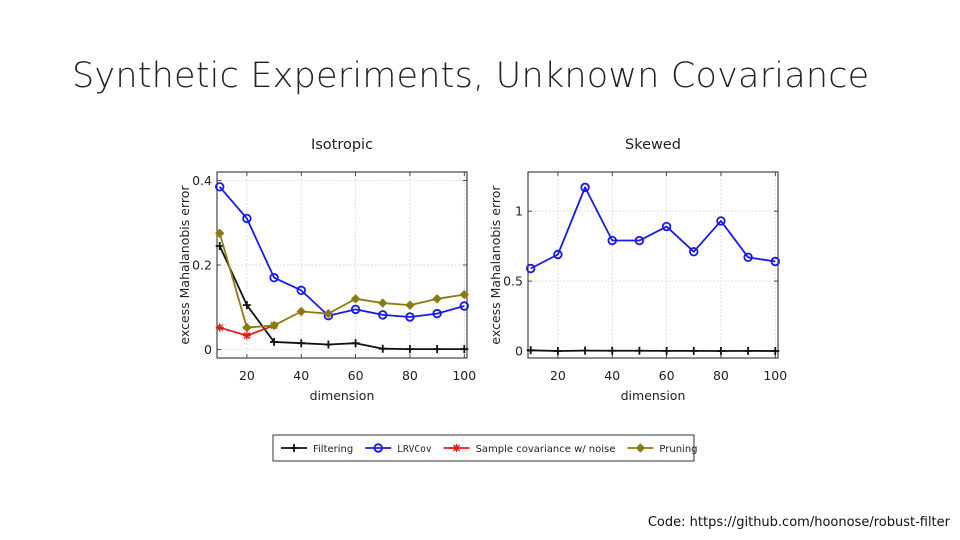 The width and height of the screenshot is (960, 540). Describe the element at coordinates (513, 281) in the screenshot. I see `y-tick-label: 0.5` at that location.